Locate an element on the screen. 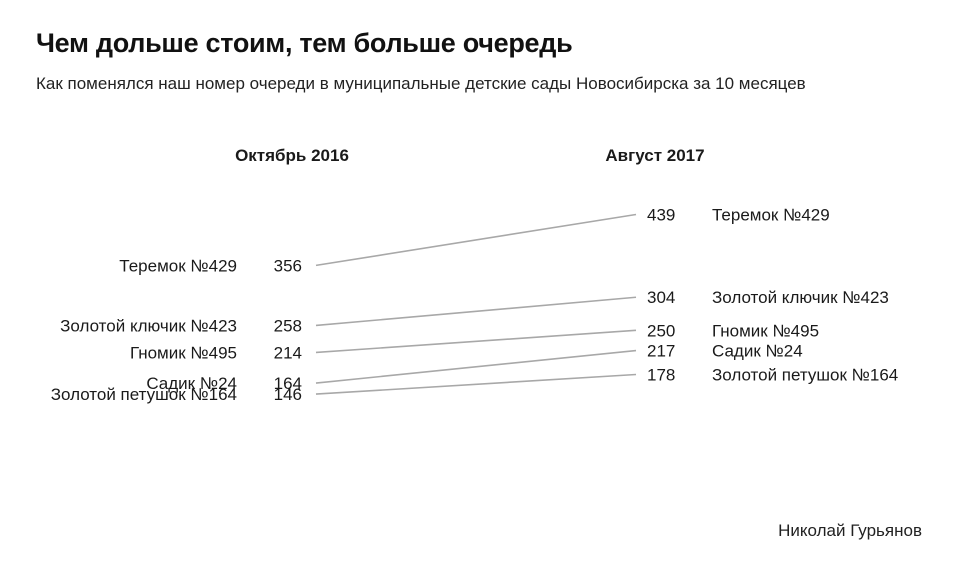 The height and width of the screenshot is (564, 960). right-value-садик-24: 217 is located at coordinates (661, 351).